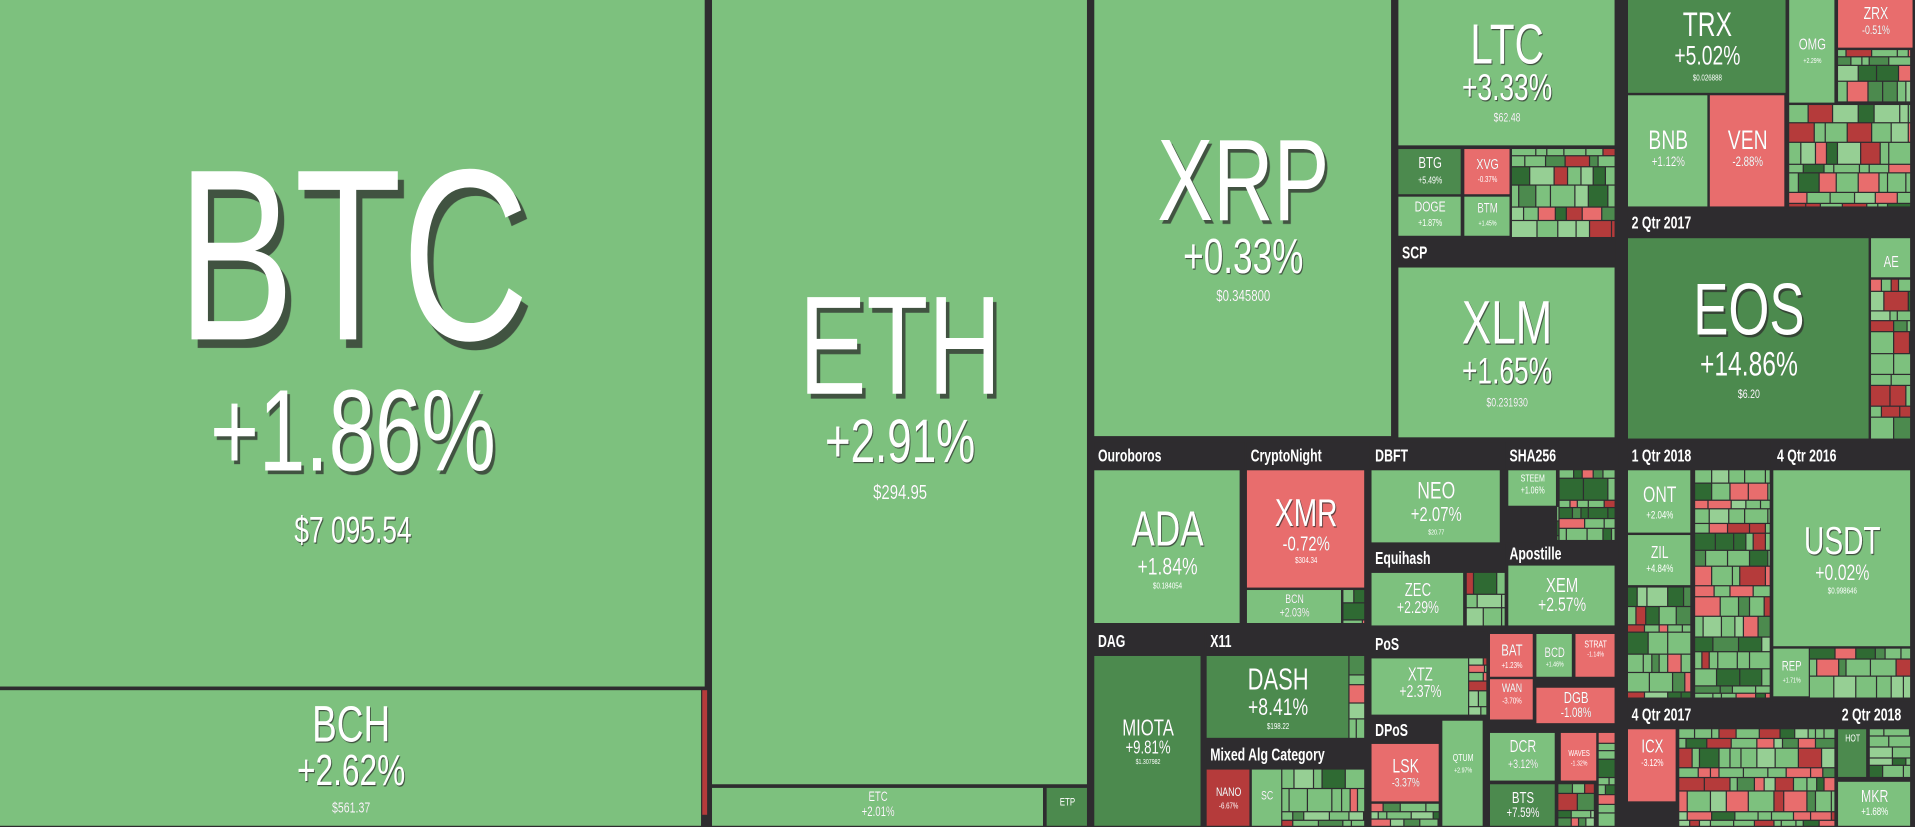 Image resolution: width=1915 pixels, height=827 pixels. I want to click on coin-symbol-wrap: WAVES, so click(1579, 753).